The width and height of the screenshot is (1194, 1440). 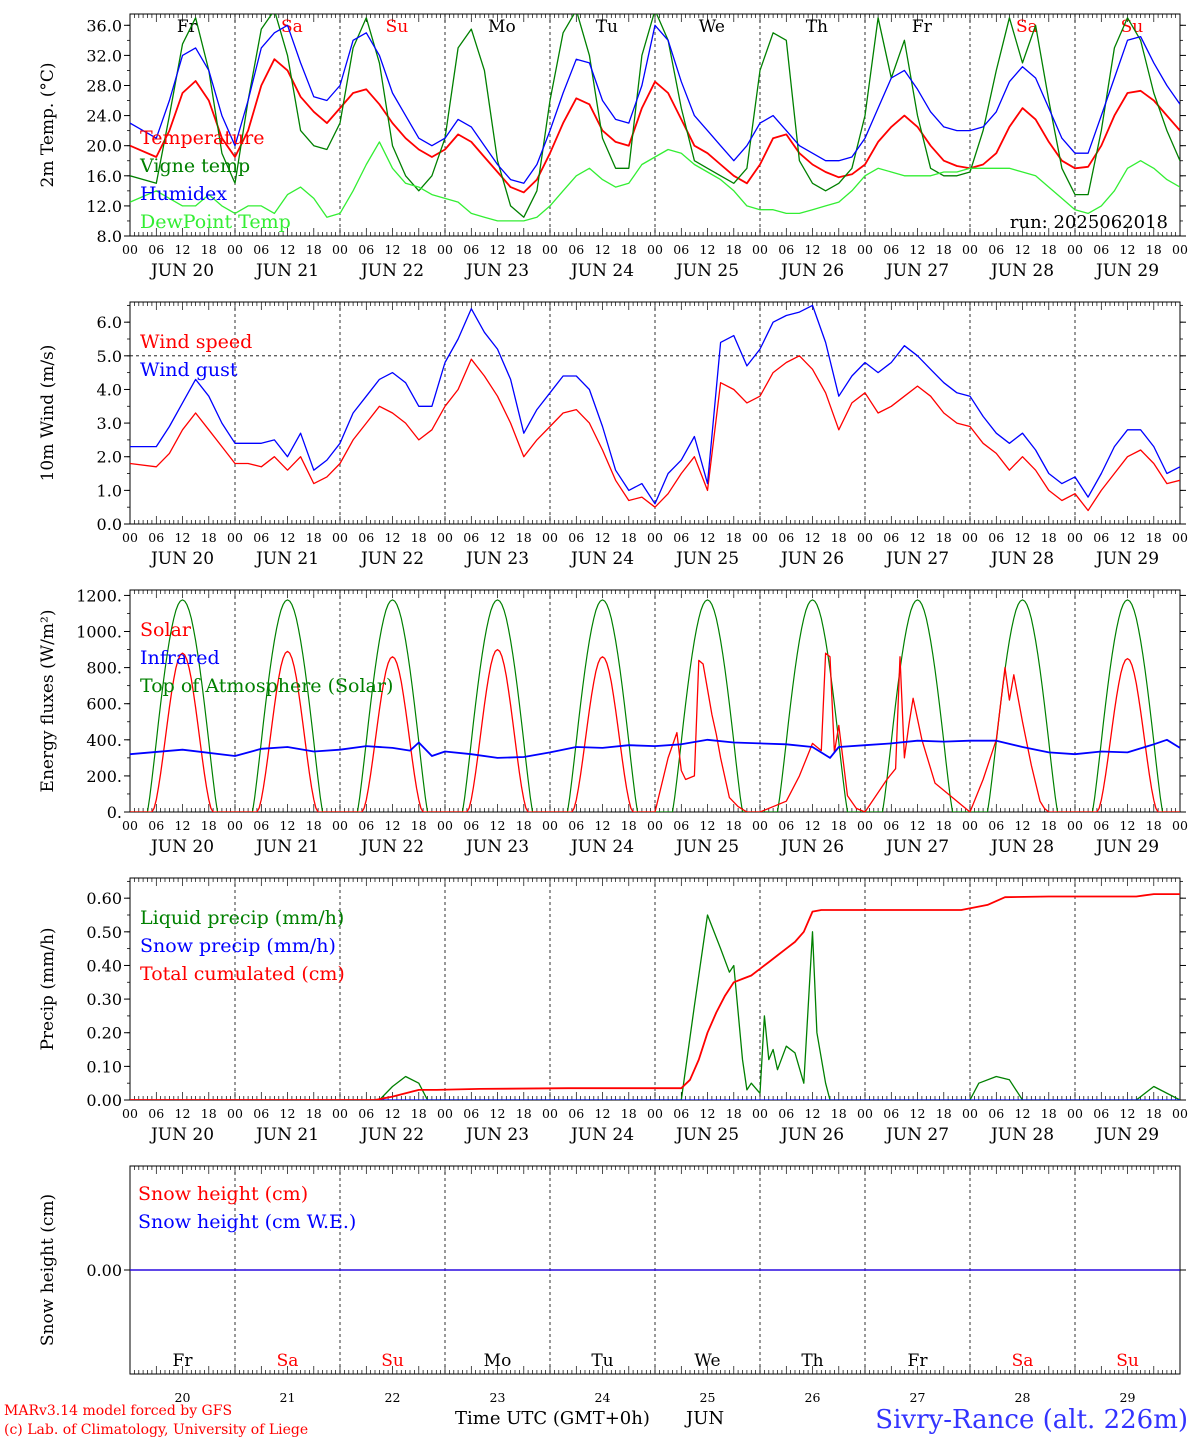 What do you see at coordinates (393, 1397) in the screenshot?
I see `x-date-label: 22` at bounding box center [393, 1397].